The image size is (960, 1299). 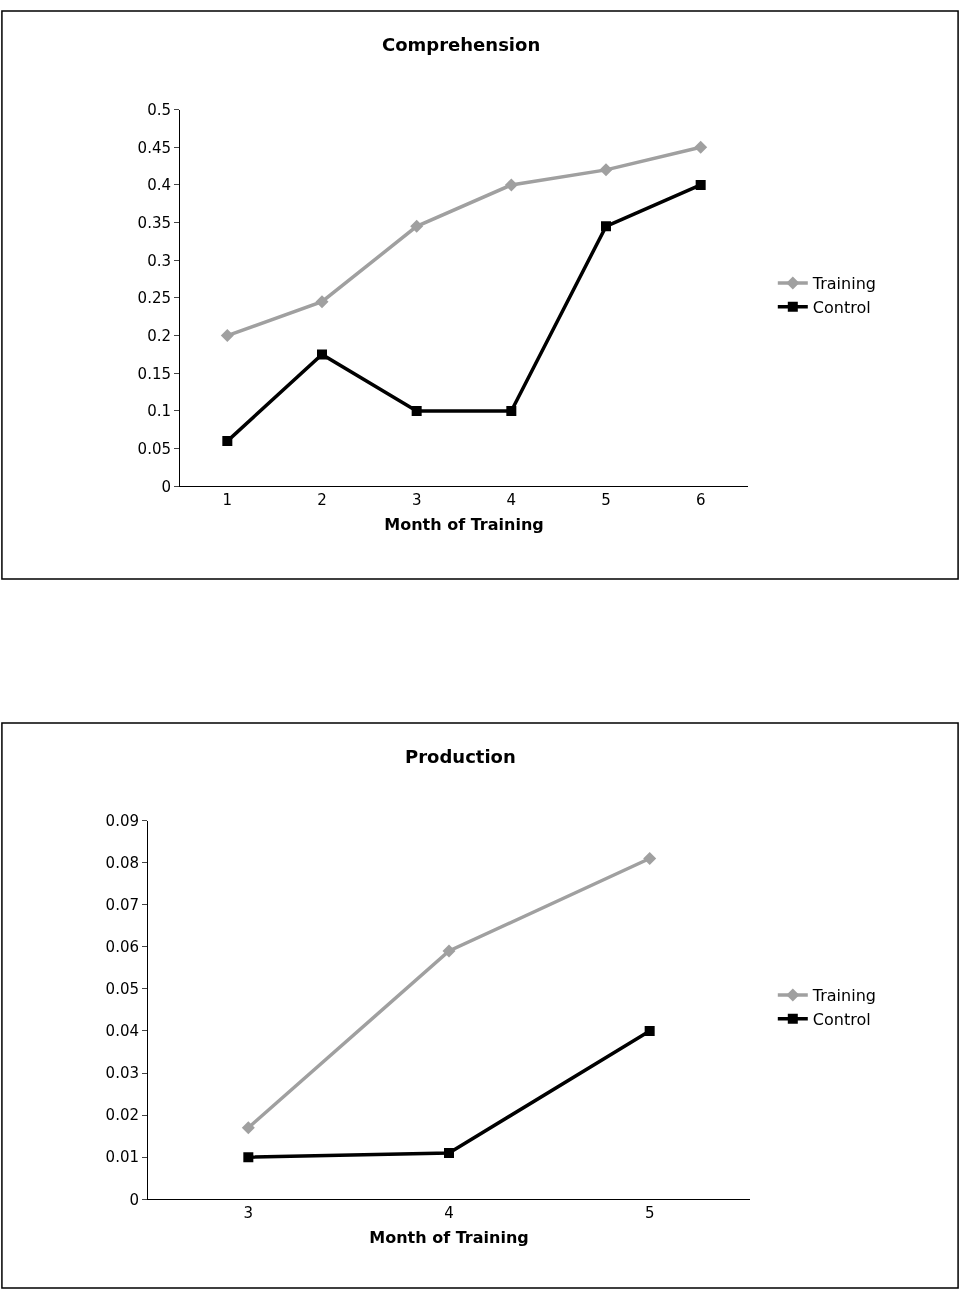 What do you see at coordinates (159, 185) in the screenshot?
I see `y-tick-label: 0.4` at bounding box center [159, 185].